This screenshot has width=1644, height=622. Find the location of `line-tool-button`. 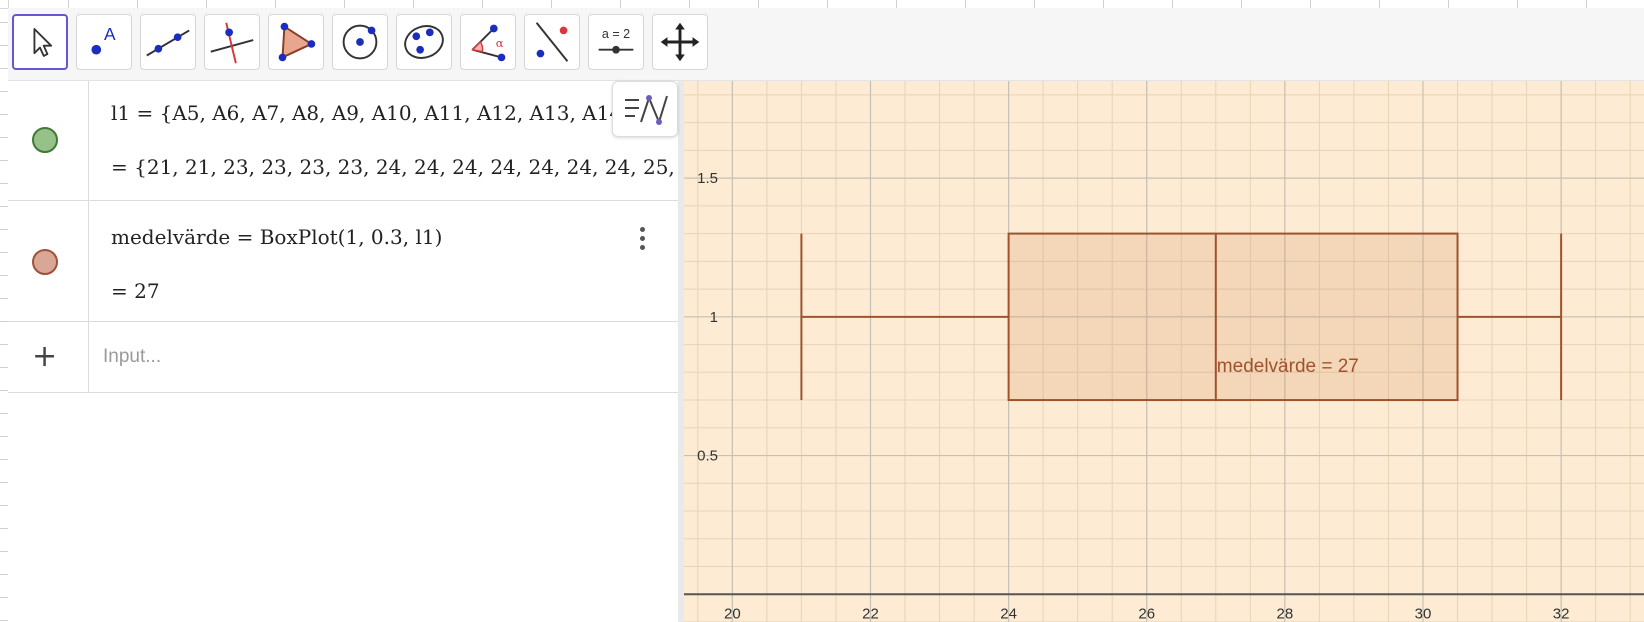

line-tool-button is located at coordinates (168, 42).